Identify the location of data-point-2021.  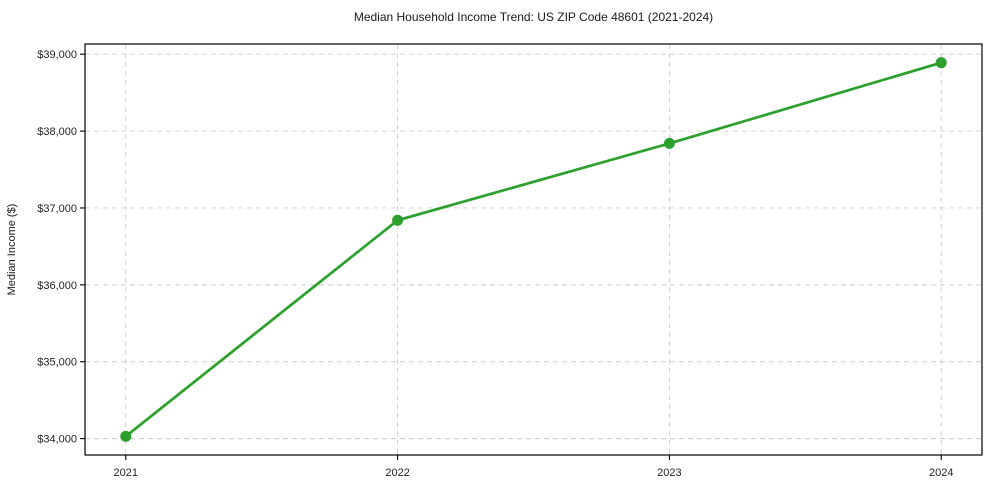
(126, 436).